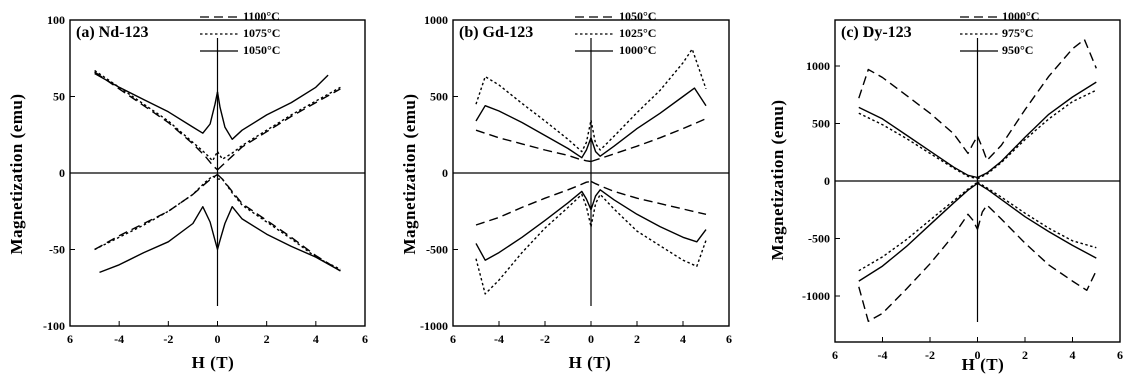  What do you see at coordinates (496, 32) in the screenshot?
I see `panel-label: (b) Gd-123` at bounding box center [496, 32].